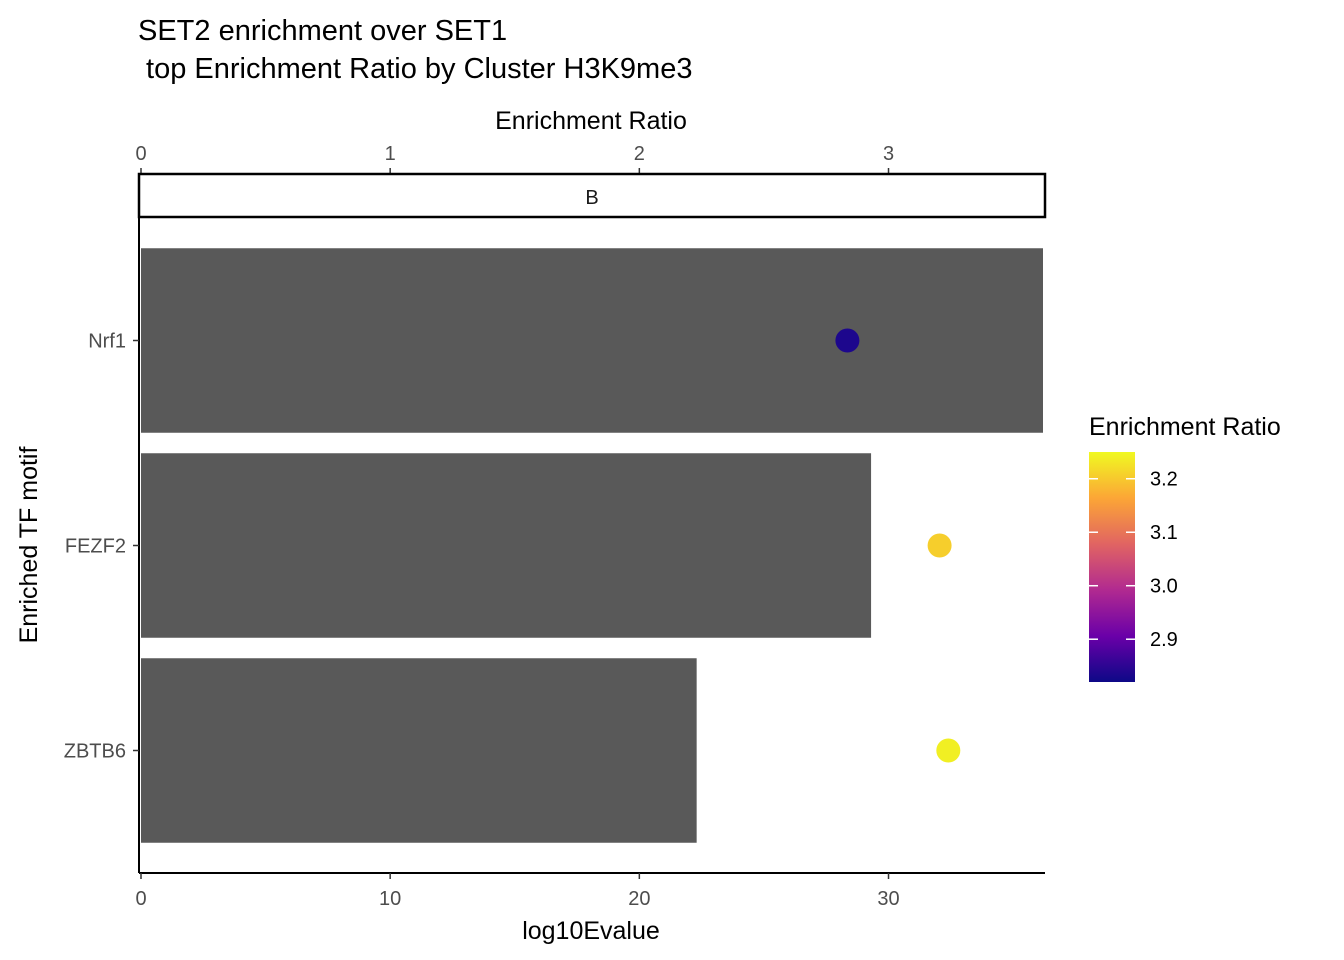  What do you see at coordinates (506, 545) in the screenshot?
I see `bar-fezf2` at bounding box center [506, 545].